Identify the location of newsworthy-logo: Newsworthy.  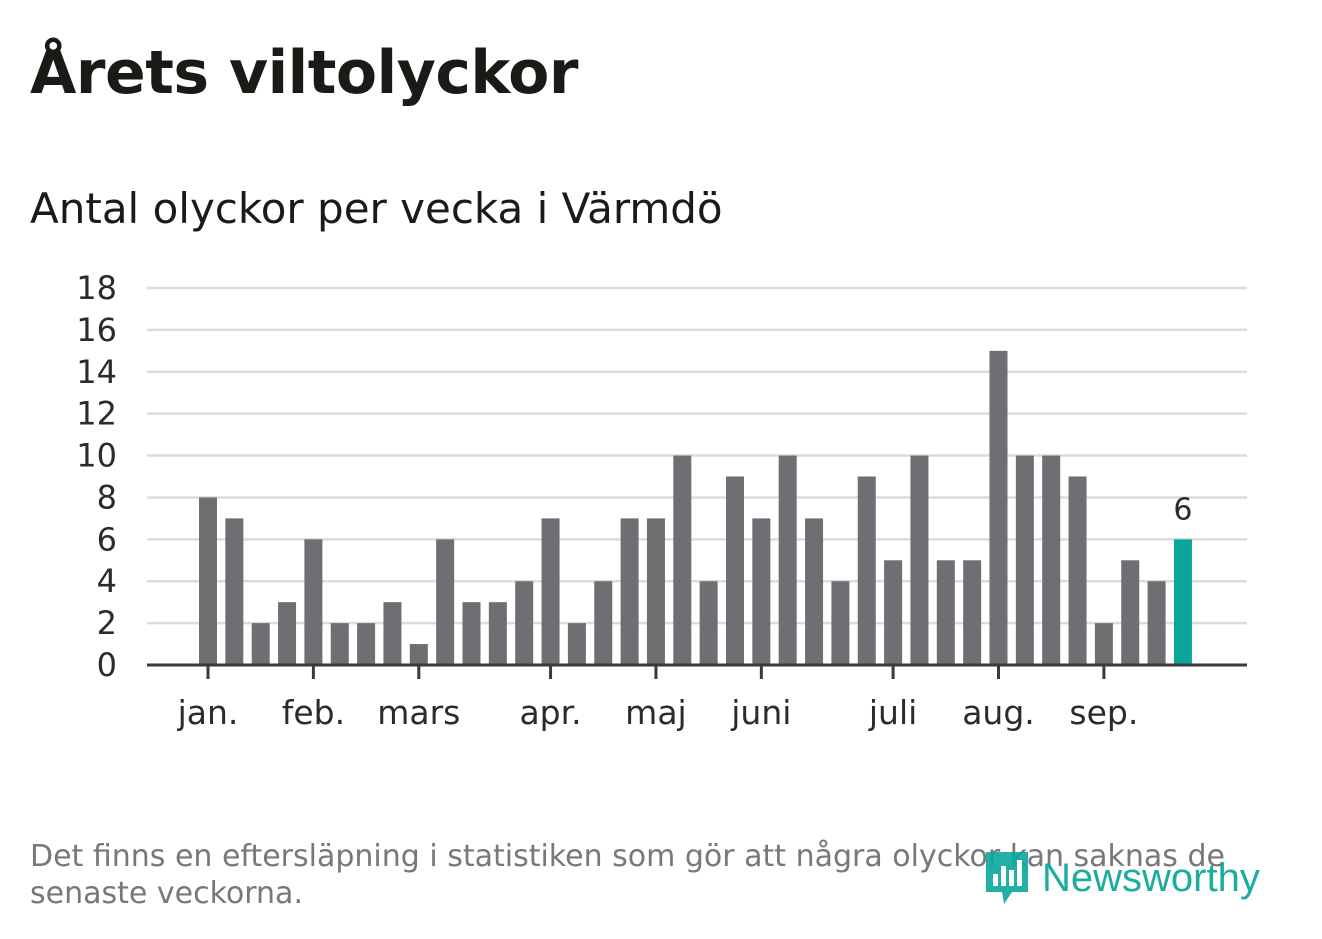
(1121, 878).